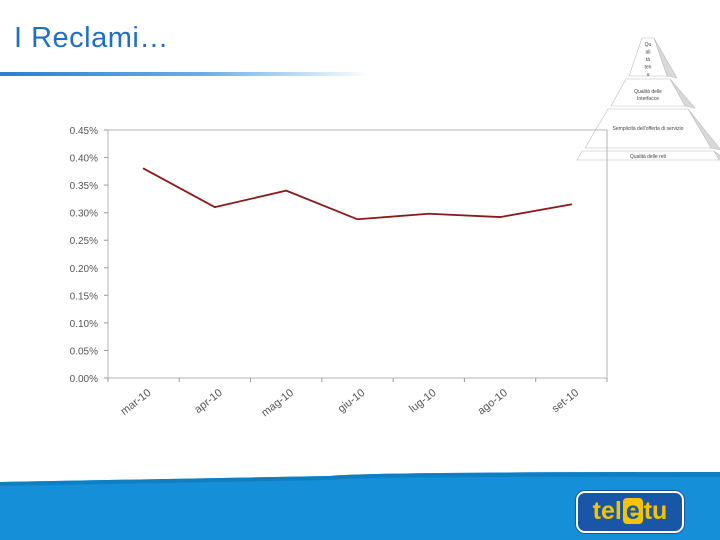 This screenshot has height=540, width=720. Describe the element at coordinates (351, 401) in the screenshot. I see `x-tick-label: giu-10` at that location.